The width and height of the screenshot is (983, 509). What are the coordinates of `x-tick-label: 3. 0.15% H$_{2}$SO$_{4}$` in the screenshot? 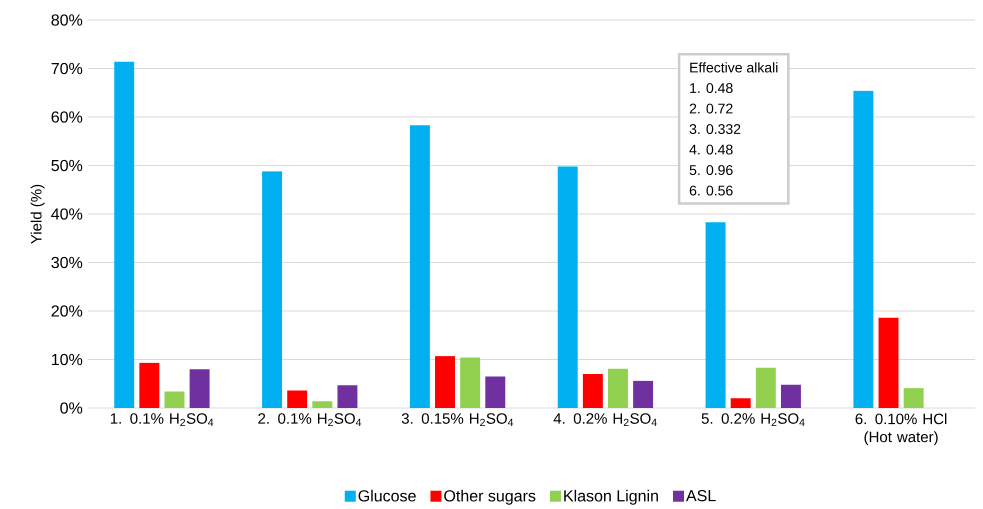 It's located at (458, 419).